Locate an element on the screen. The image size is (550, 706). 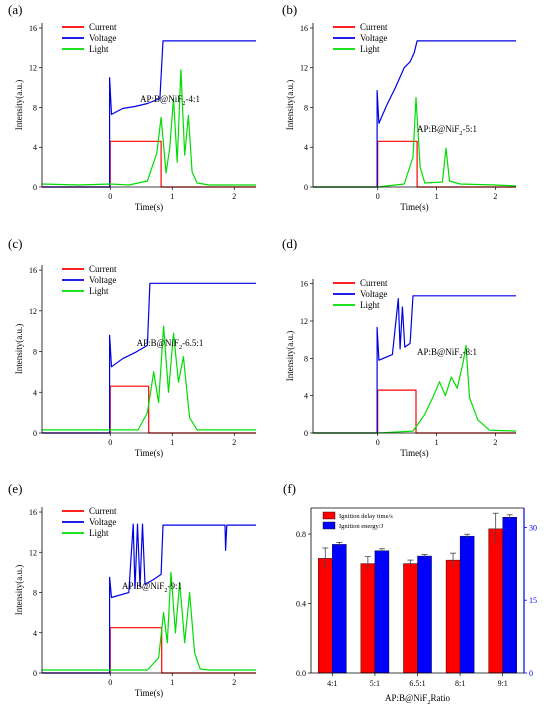
x-axis-label-subscript: 2 is located at coordinates (428, 702).